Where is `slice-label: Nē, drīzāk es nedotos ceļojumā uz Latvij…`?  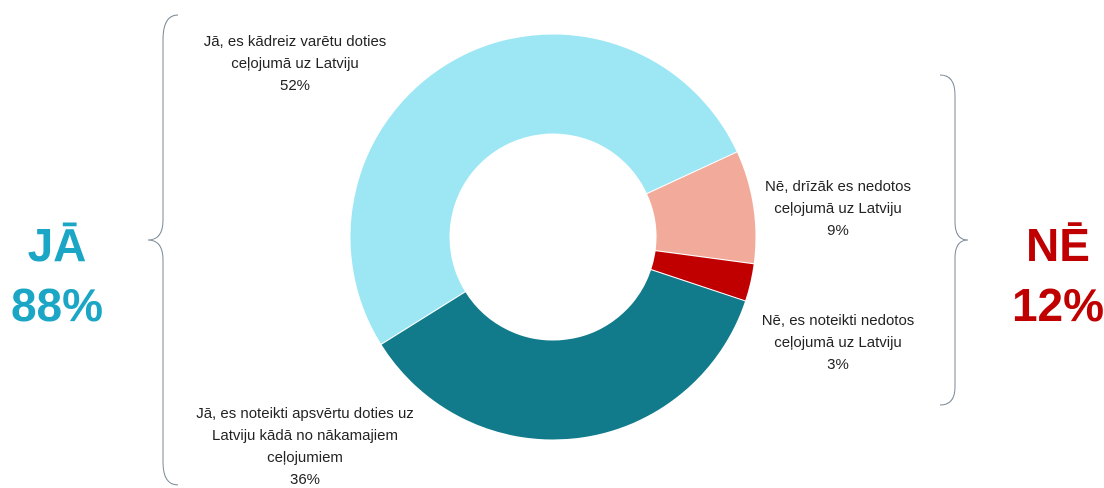 slice-label: Nē, drīzāk es nedotos ceļojumā uz Latvij… is located at coordinates (838, 209).